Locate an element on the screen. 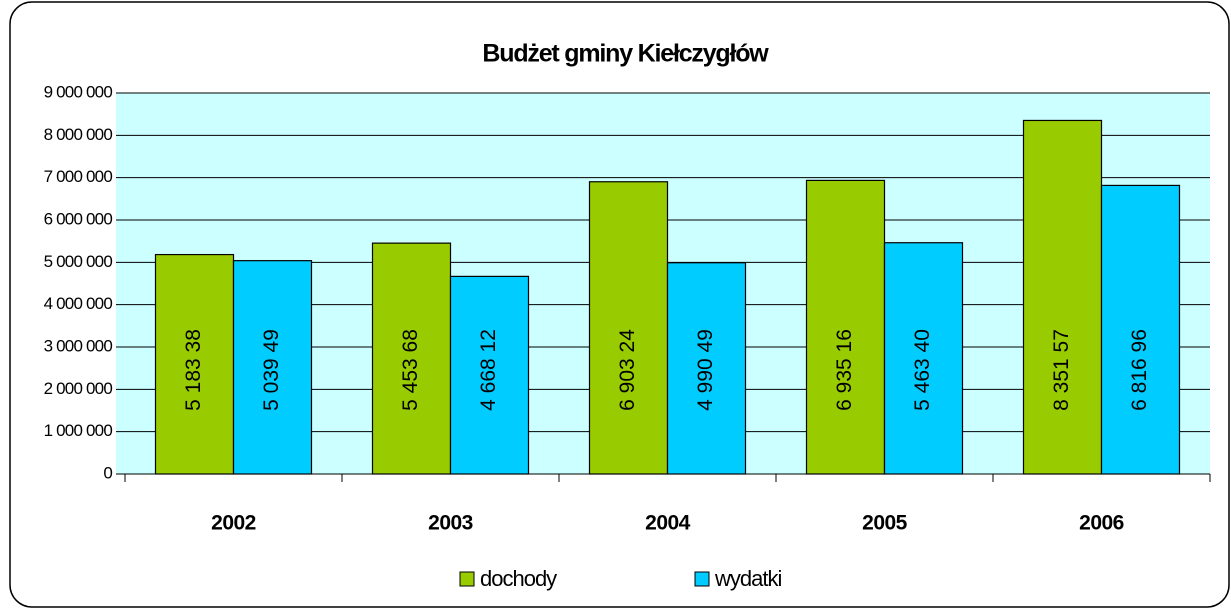  x-tick-label: 2002 is located at coordinates (233, 523).